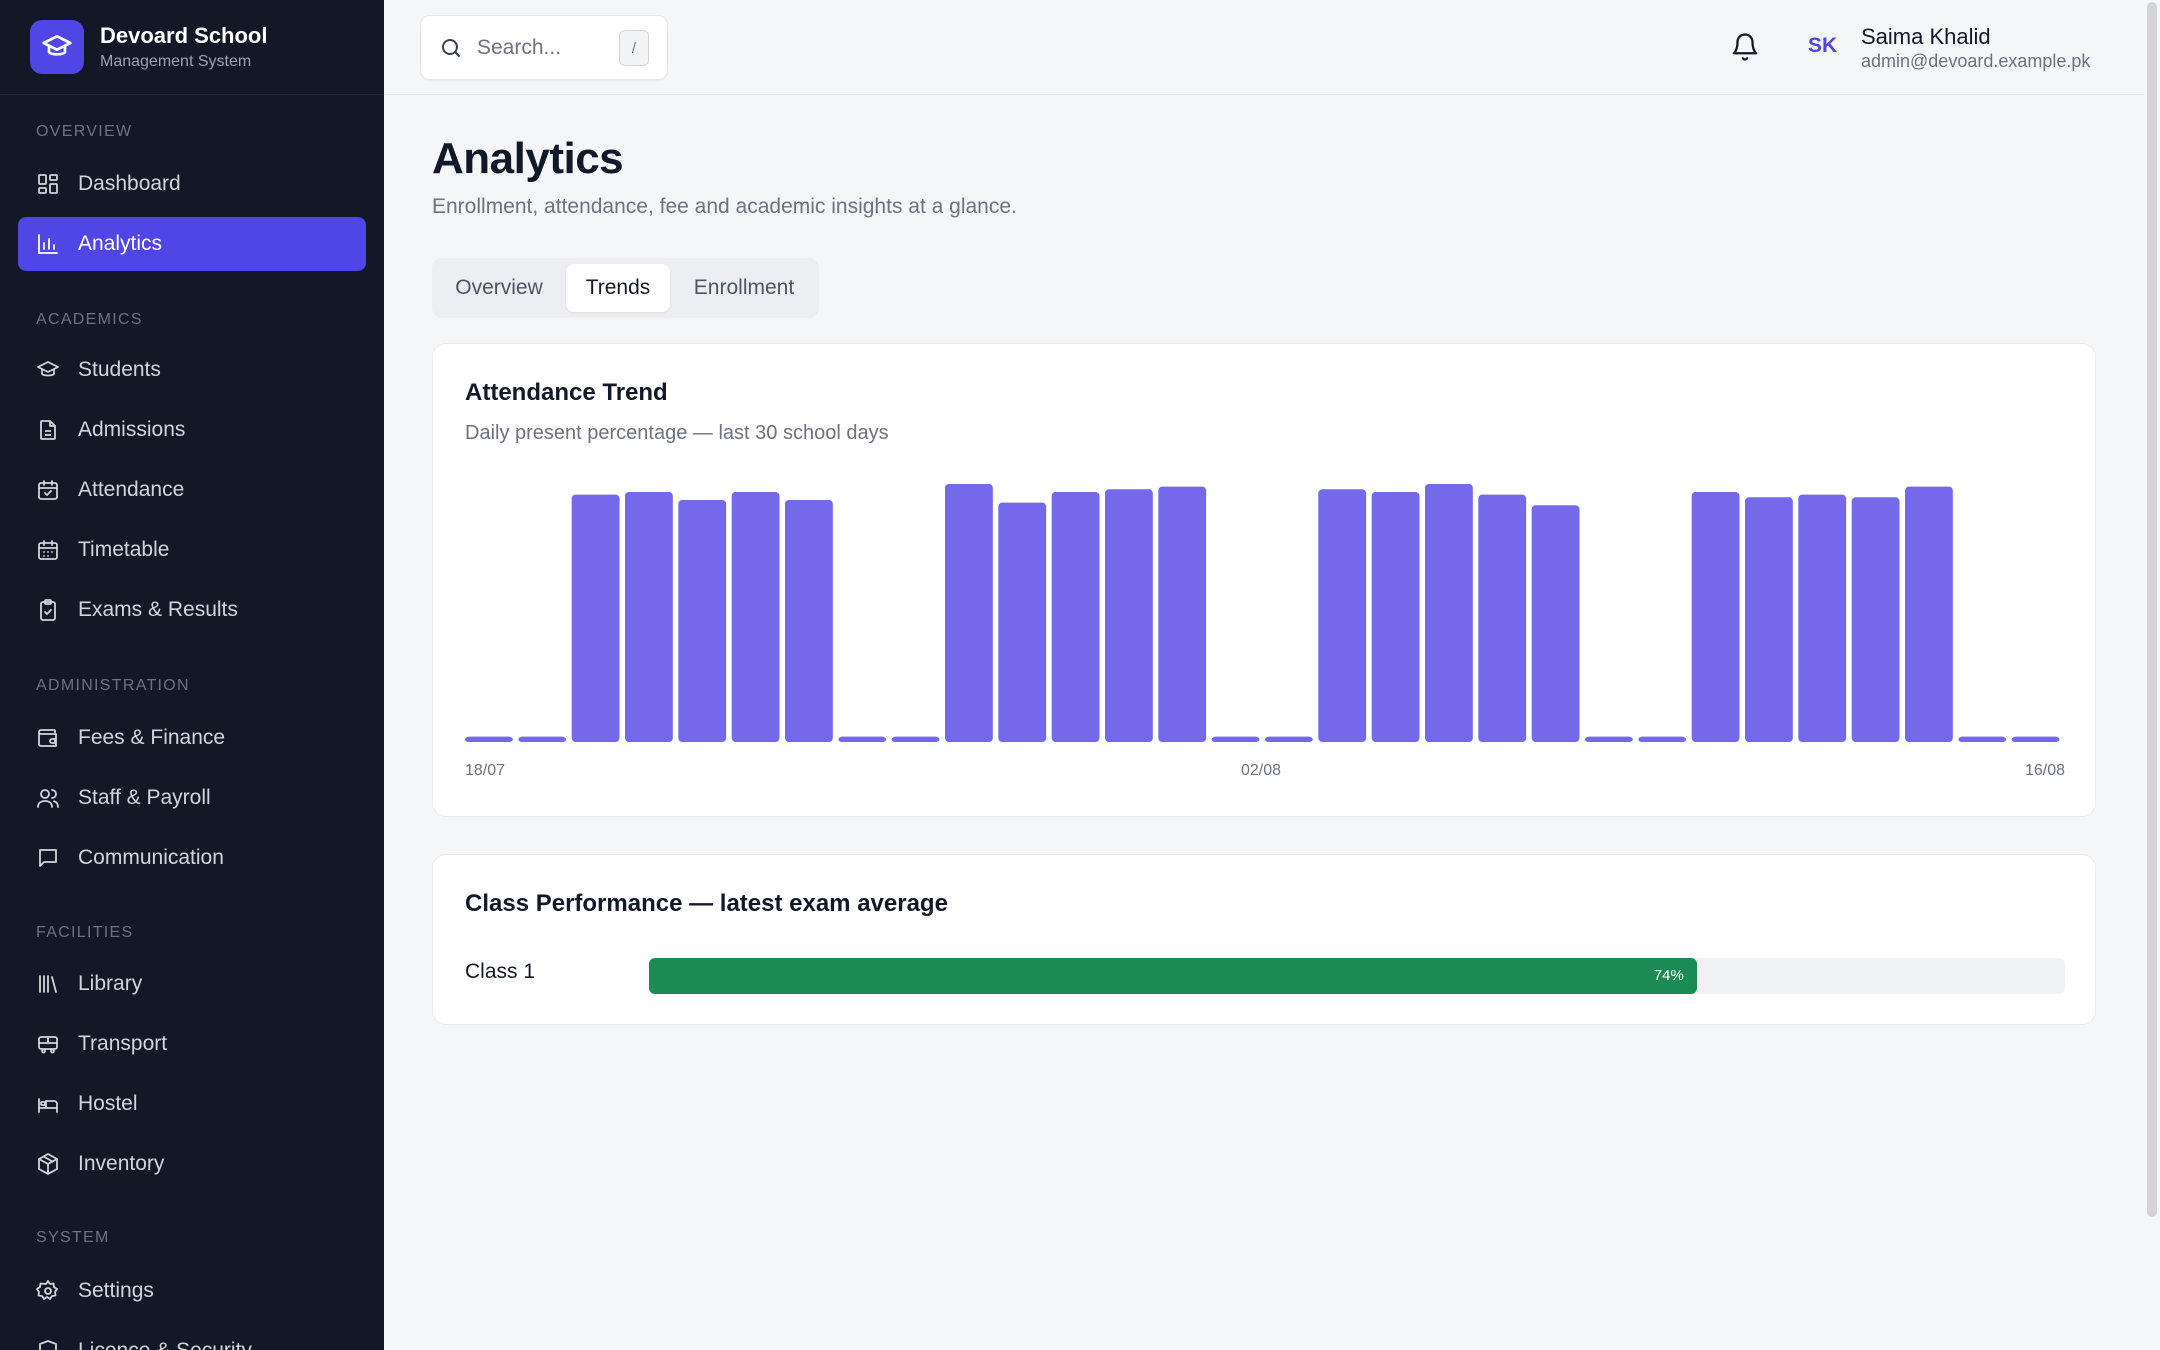 The image size is (2160, 1350). What do you see at coordinates (131, 489) in the screenshot?
I see `sidebar-item-label: Attendance` at bounding box center [131, 489].